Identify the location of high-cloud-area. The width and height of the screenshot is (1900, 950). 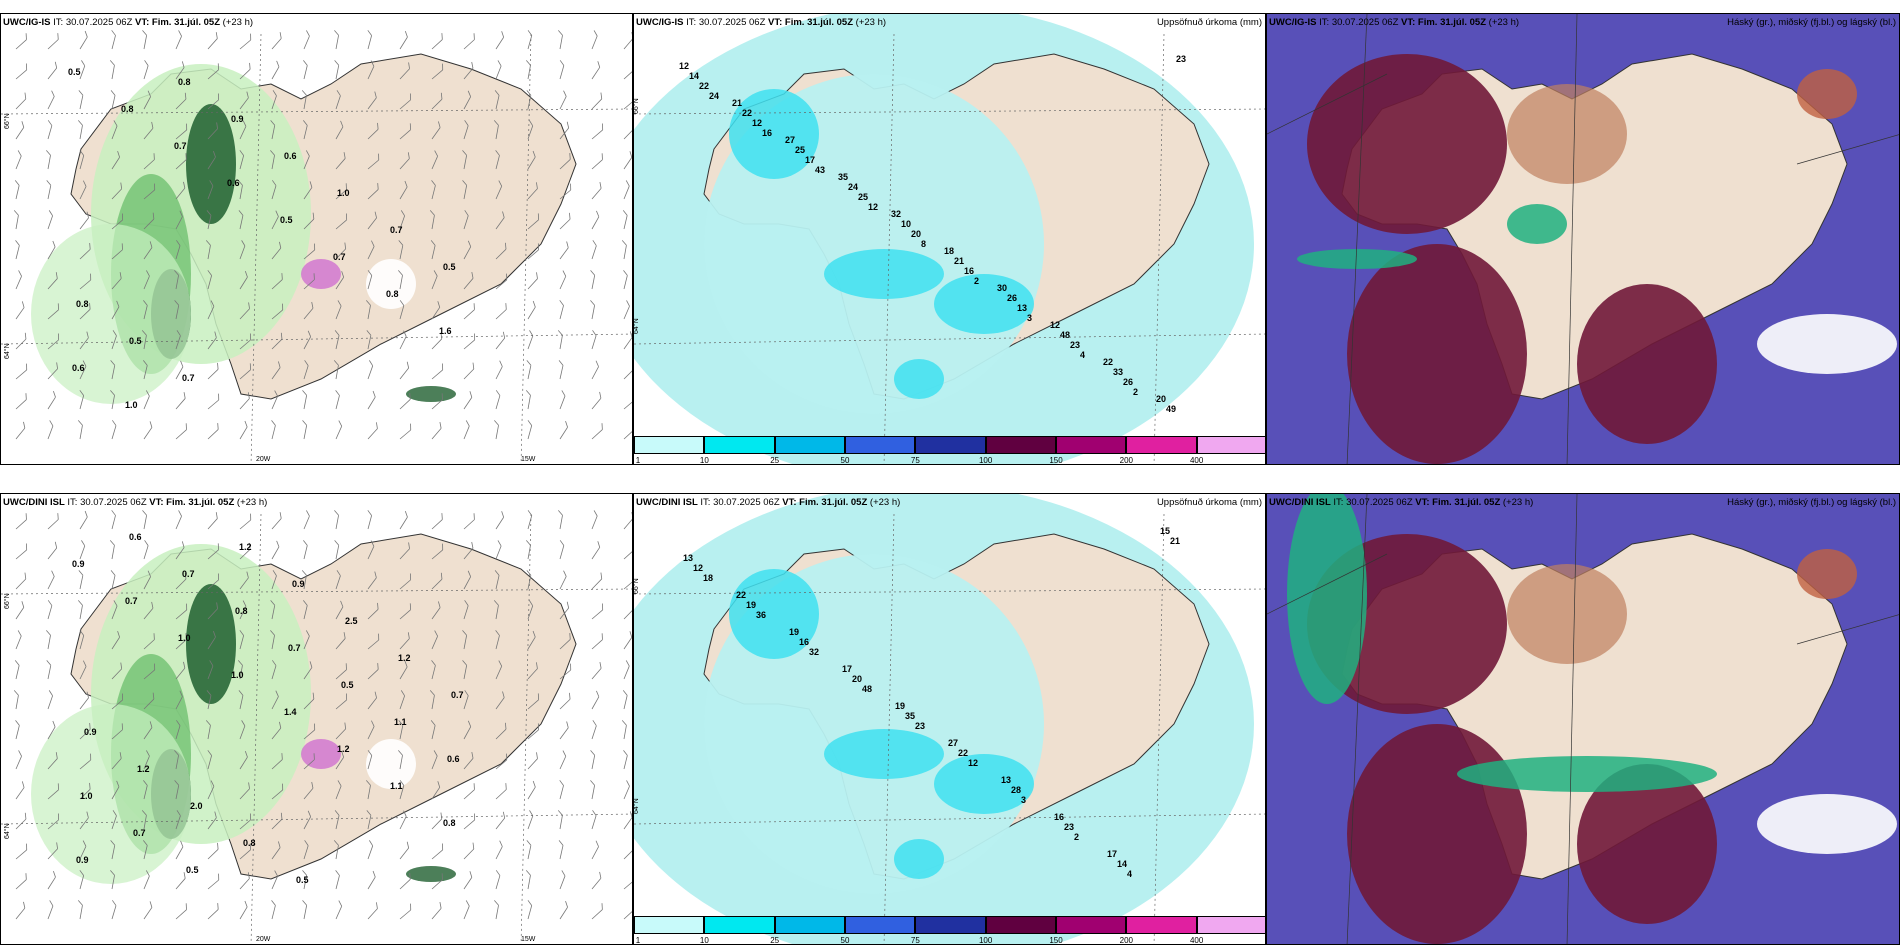
(1407, 144).